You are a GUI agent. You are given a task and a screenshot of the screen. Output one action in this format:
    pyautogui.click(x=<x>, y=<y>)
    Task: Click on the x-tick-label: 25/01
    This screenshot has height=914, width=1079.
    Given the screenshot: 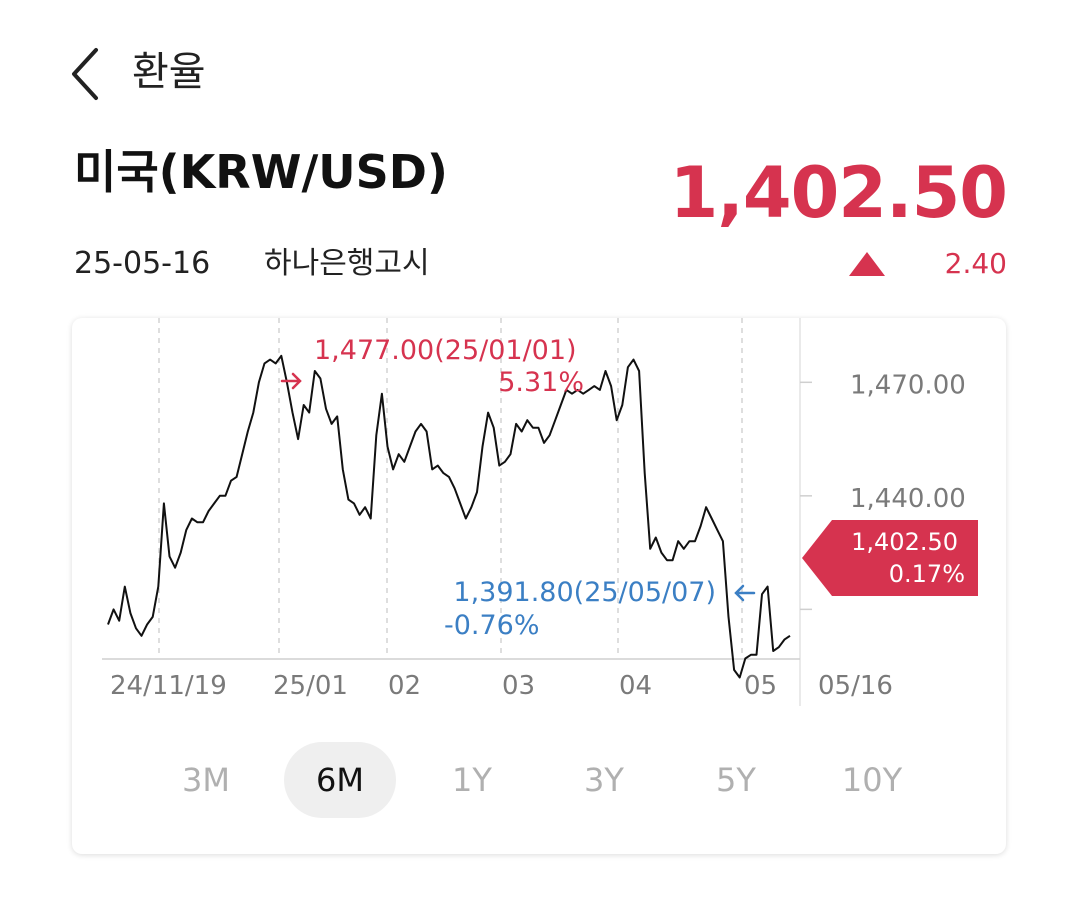 What is the action you would take?
    pyautogui.click(x=310, y=686)
    